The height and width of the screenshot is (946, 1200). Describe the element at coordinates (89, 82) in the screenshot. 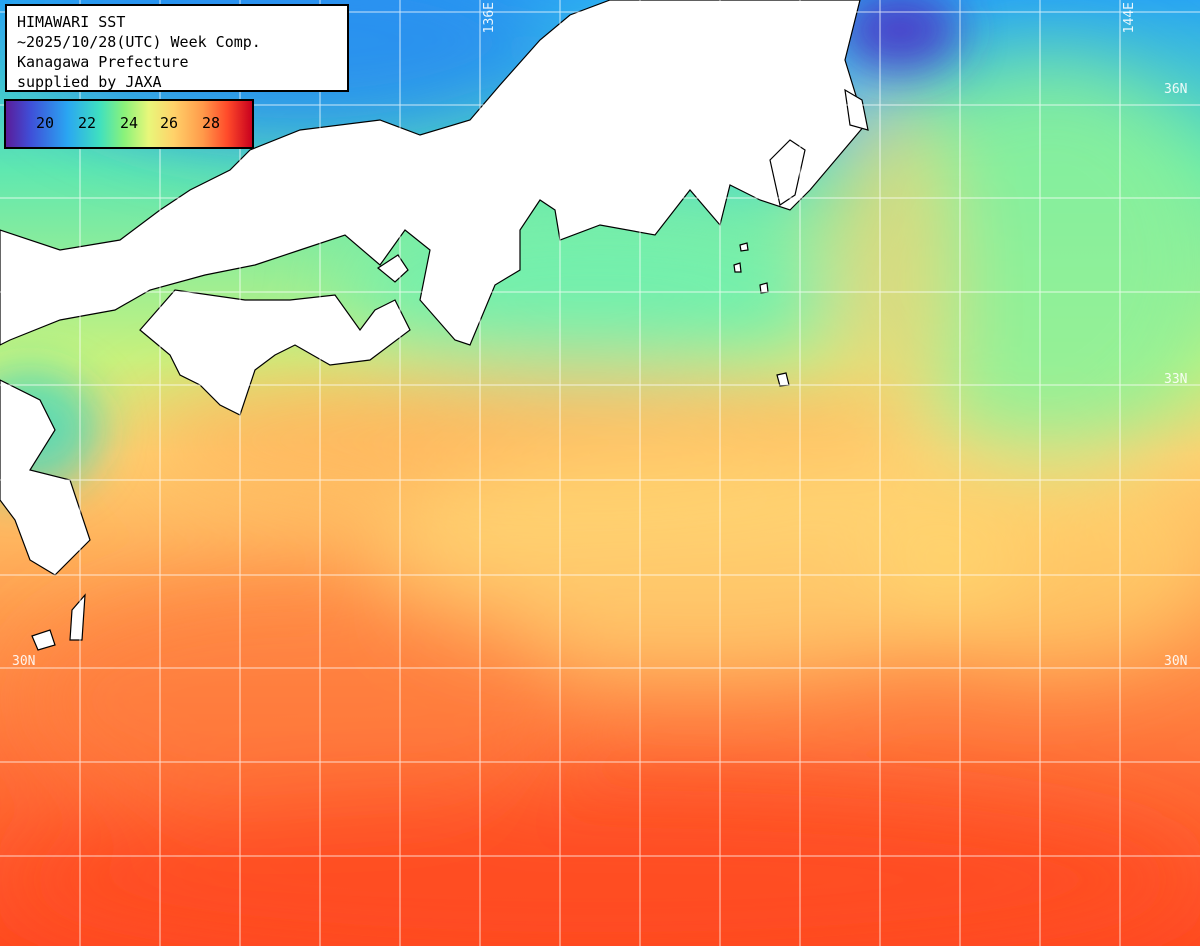

I see `credit-line: supplied by JAXA` at that location.